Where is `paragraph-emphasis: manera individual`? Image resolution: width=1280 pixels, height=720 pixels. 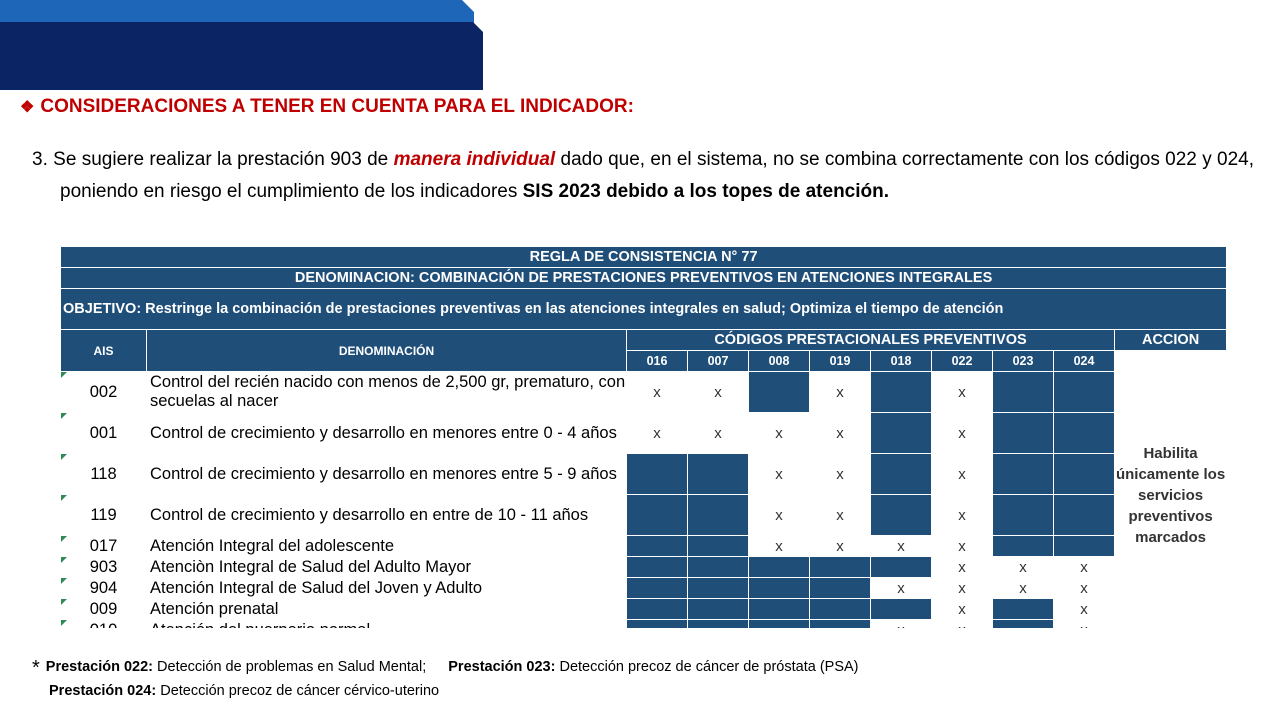
paragraph-emphasis: manera individual is located at coordinates (474, 159).